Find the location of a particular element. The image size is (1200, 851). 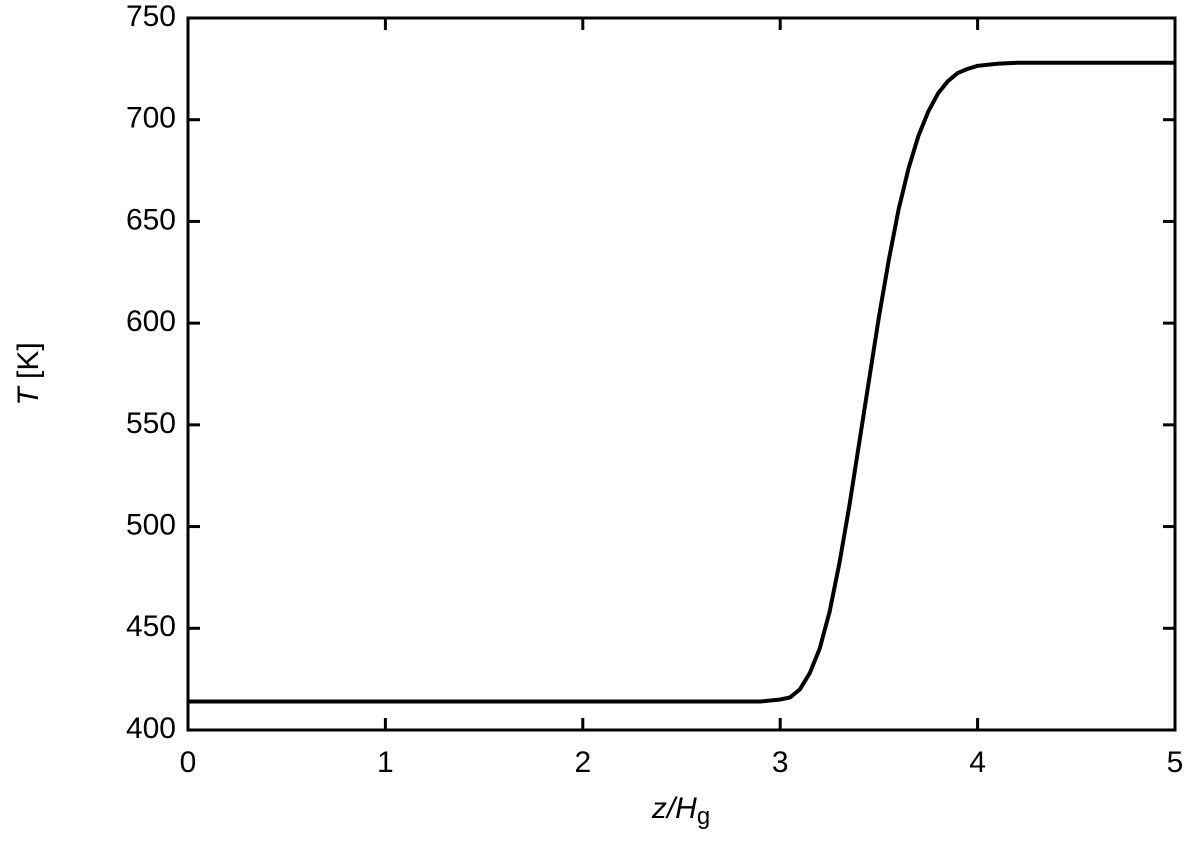

y-tick-label: 700 is located at coordinates (151, 118).